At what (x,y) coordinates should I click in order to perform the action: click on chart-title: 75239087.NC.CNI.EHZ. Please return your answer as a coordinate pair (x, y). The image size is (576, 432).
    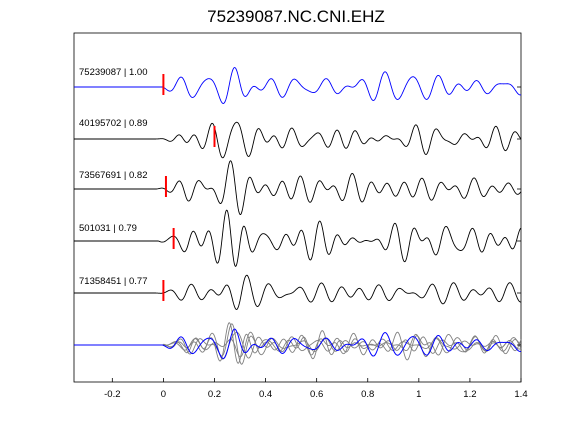
    Looking at the image, I should click on (296, 16).